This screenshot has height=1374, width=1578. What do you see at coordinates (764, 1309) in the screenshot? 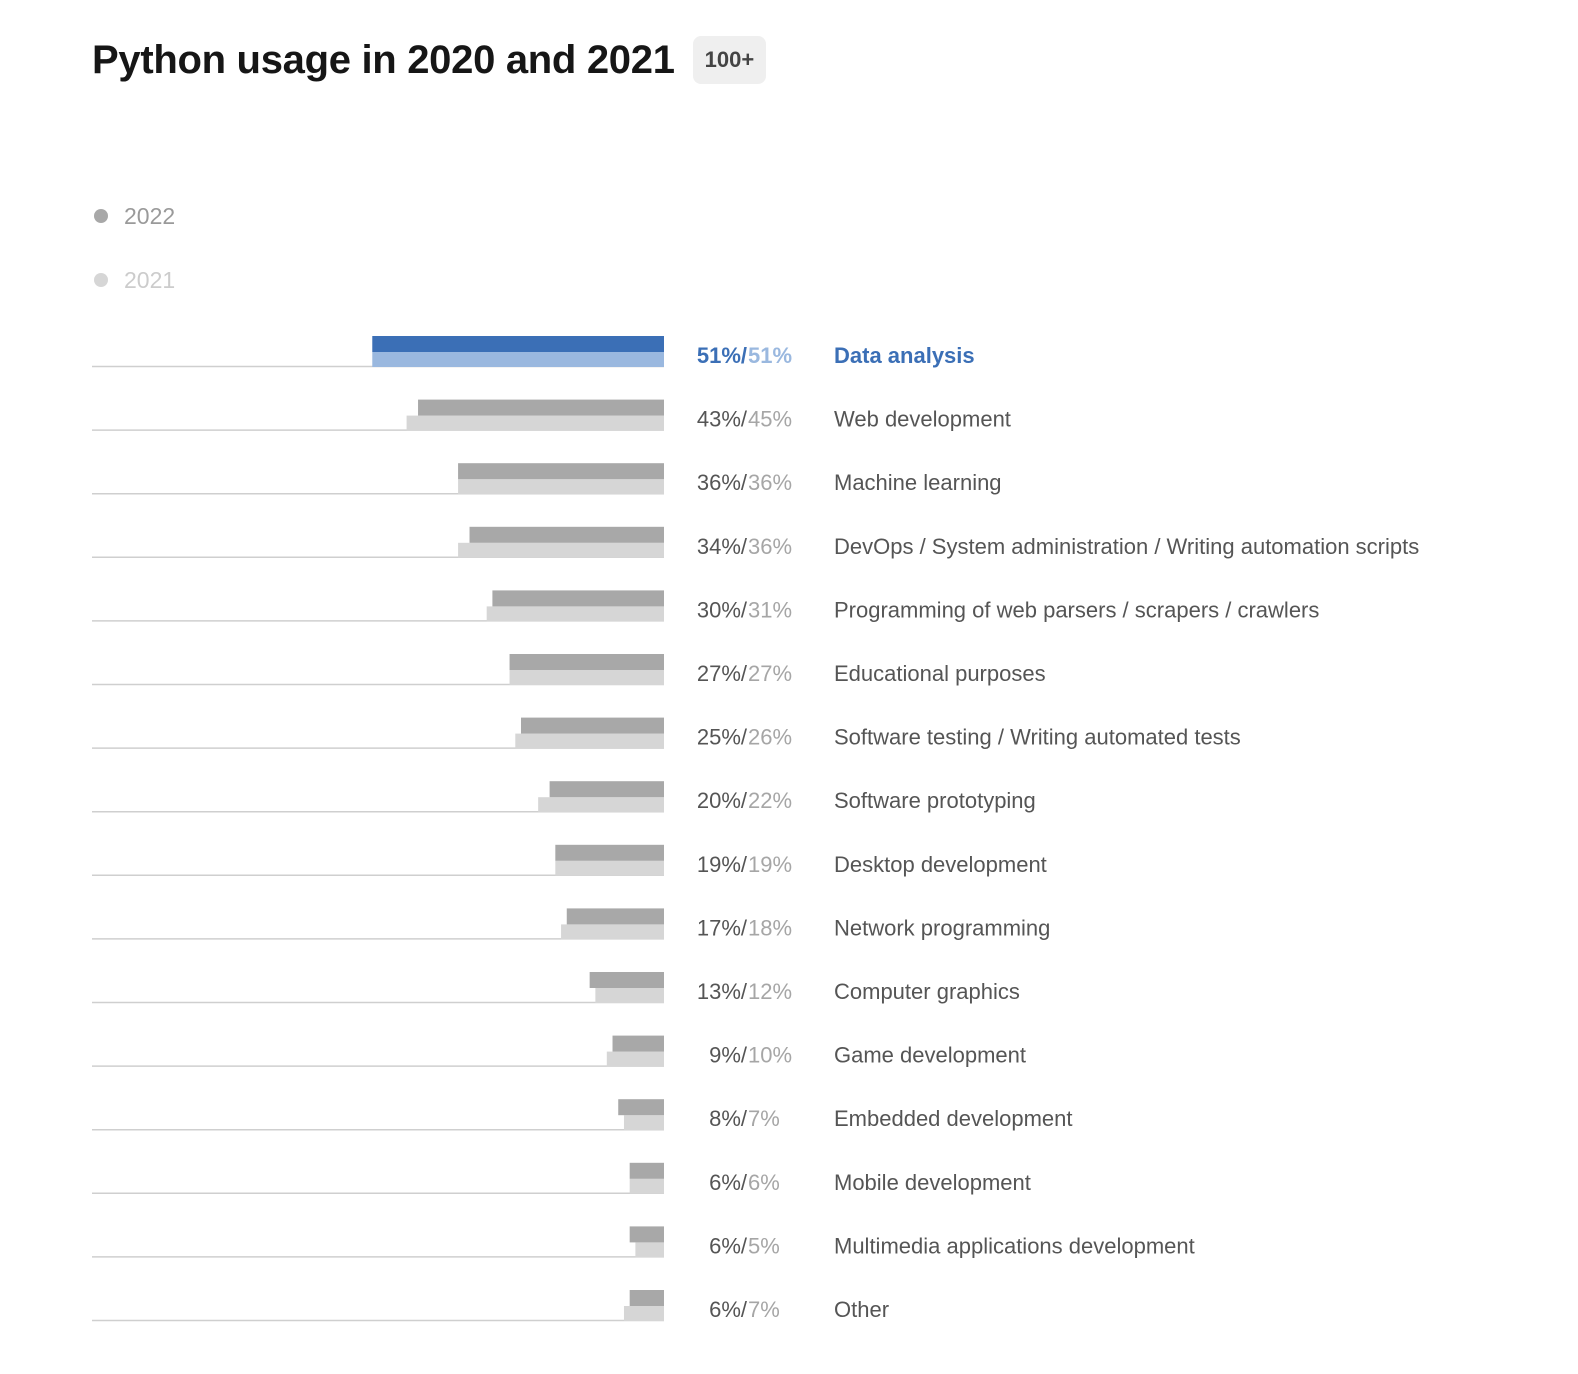
I see `value-label-2021-row-16: 7%` at bounding box center [764, 1309].